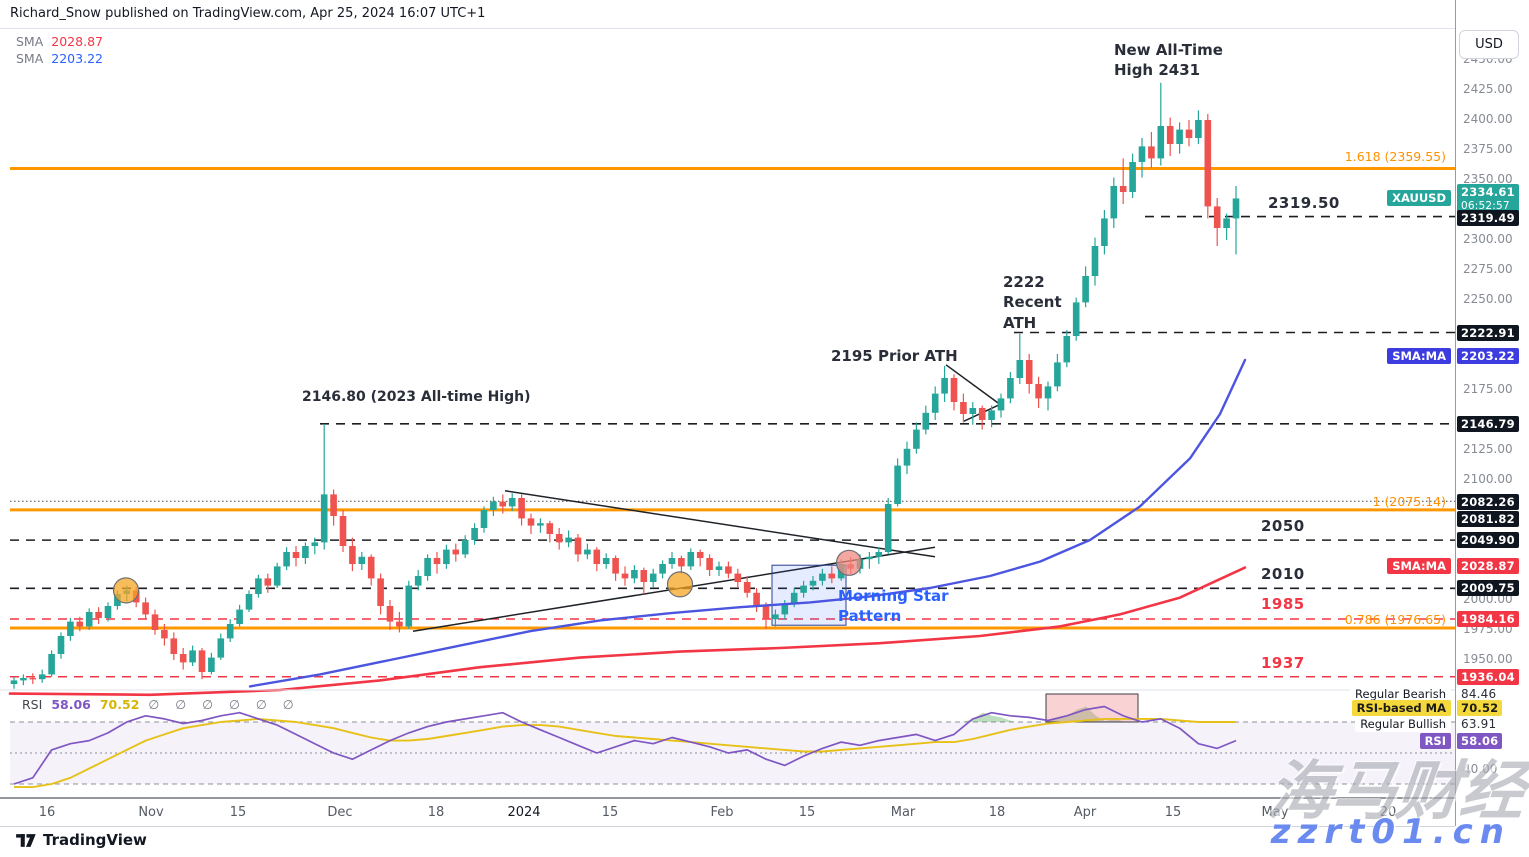 The image size is (1529, 857). What do you see at coordinates (903, 812) in the screenshot?
I see `time-tick: Mar` at bounding box center [903, 812].